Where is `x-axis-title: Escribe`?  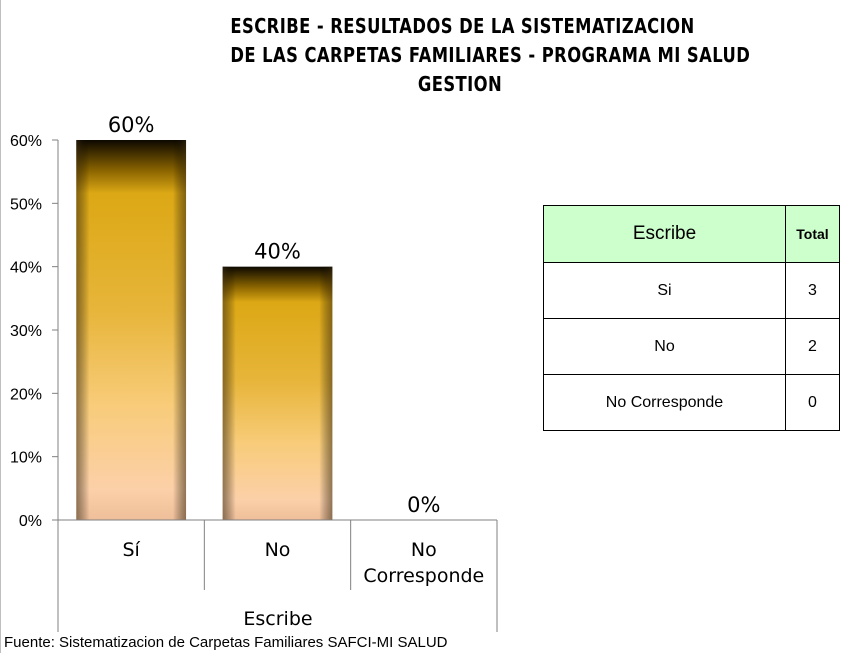 x-axis-title: Escribe is located at coordinates (277, 619).